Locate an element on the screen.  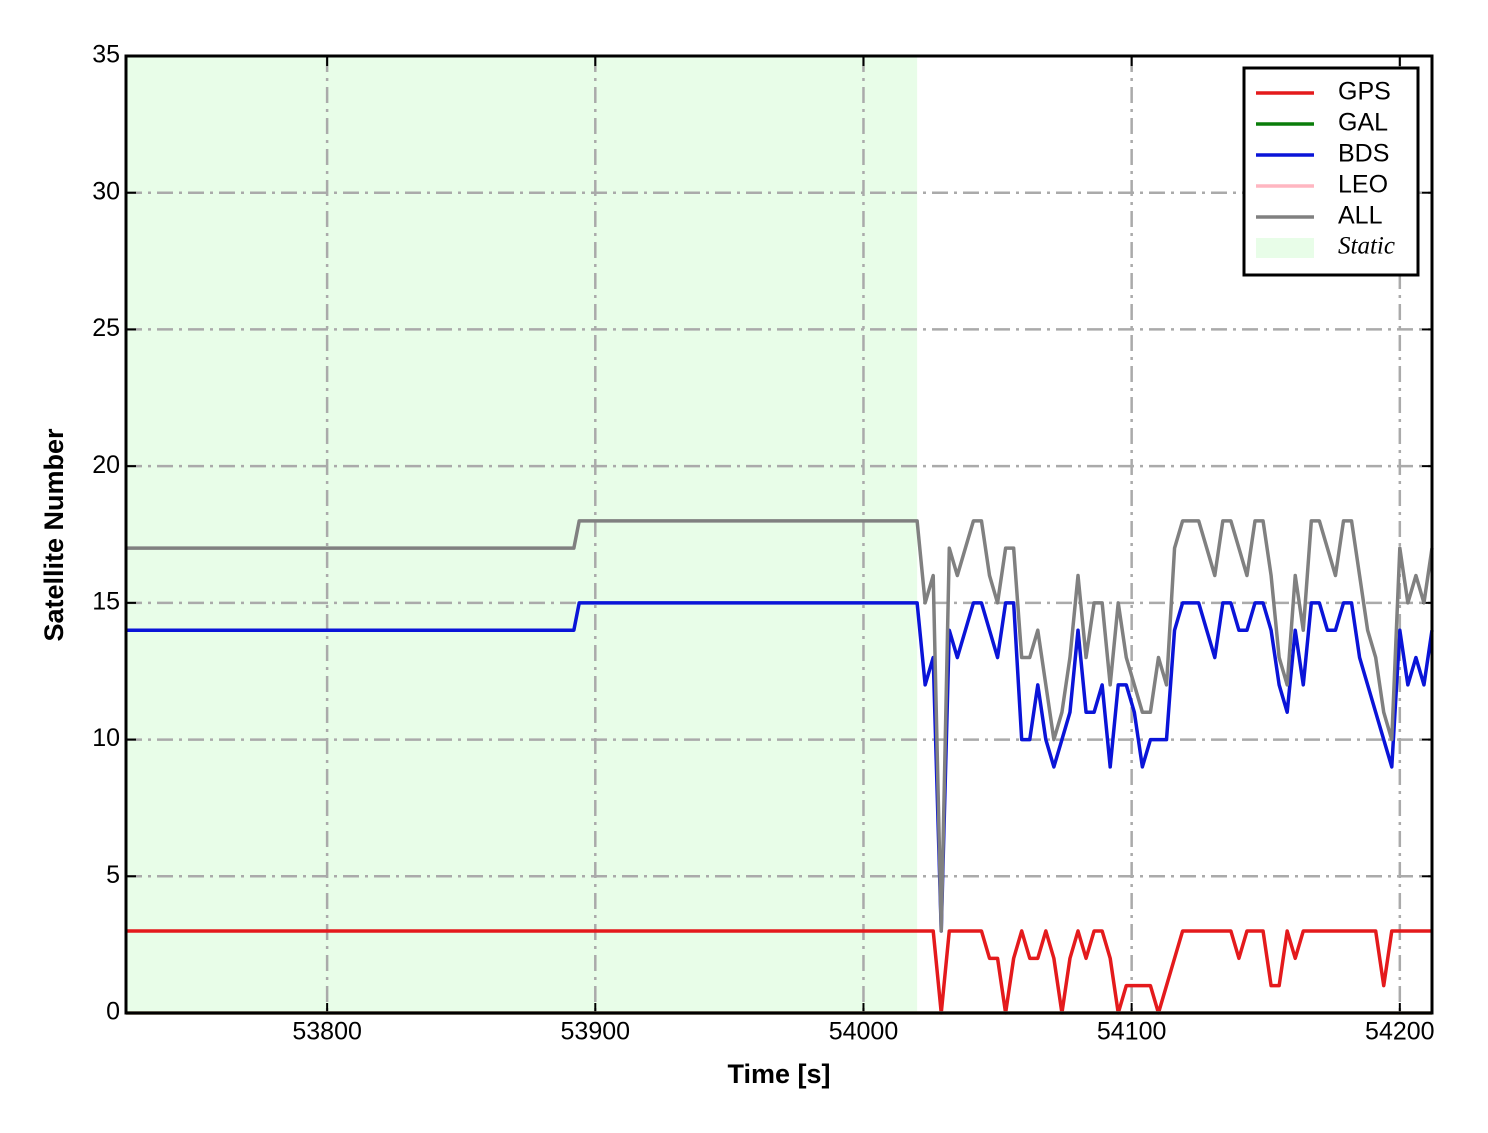
y-tick-label: 15 is located at coordinates (106, 601).